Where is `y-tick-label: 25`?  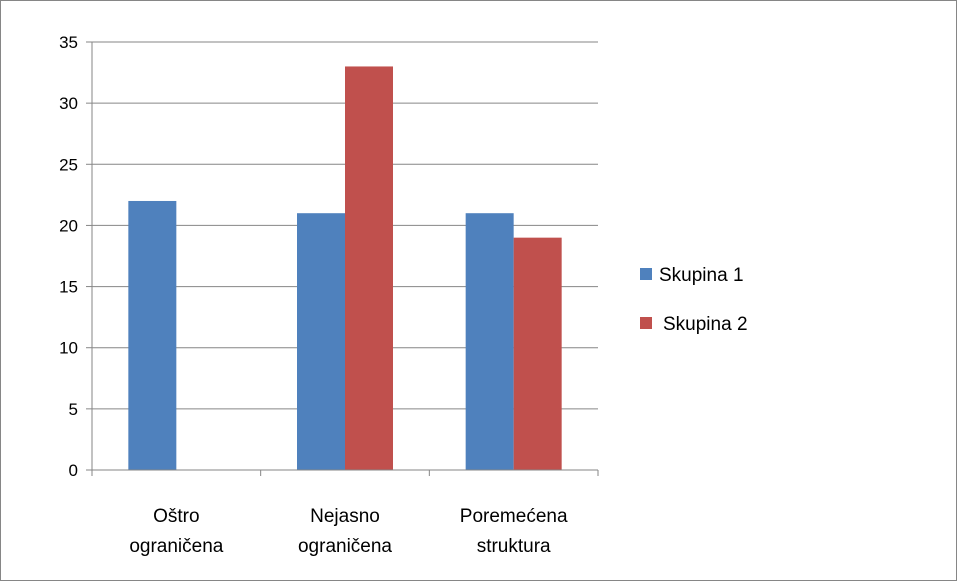
y-tick-label: 25 is located at coordinates (68, 164).